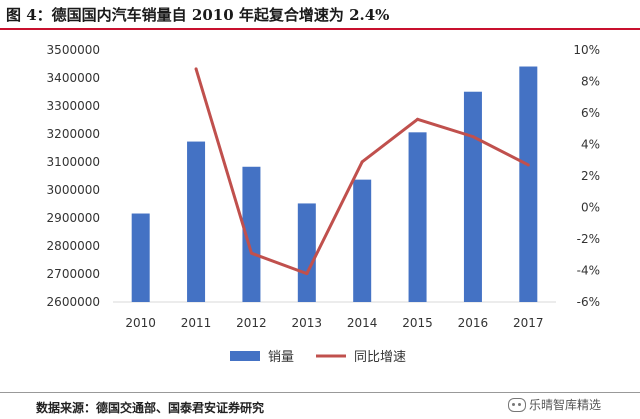  I want to click on bar-2014, so click(362, 240).